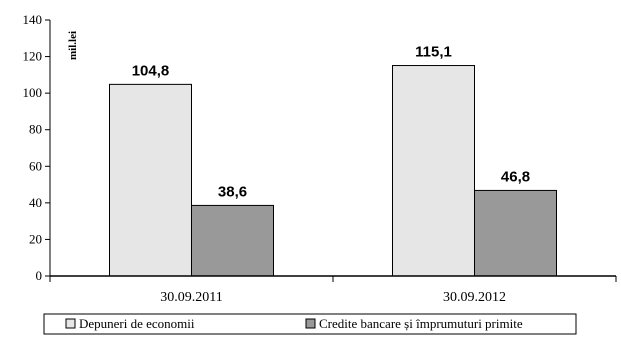 The height and width of the screenshot is (338, 621). Describe the element at coordinates (35, 202) in the screenshot. I see `y-tick-label: 40` at that location.